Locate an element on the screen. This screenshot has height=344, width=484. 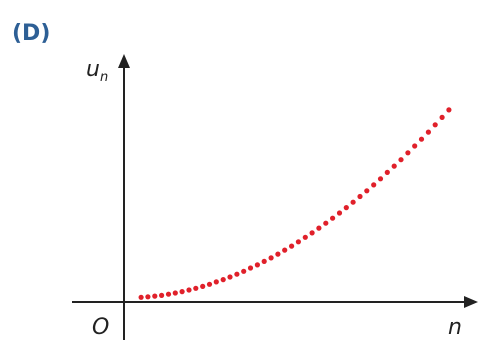
panel-label: (D) is located at coordinates (31, 33).